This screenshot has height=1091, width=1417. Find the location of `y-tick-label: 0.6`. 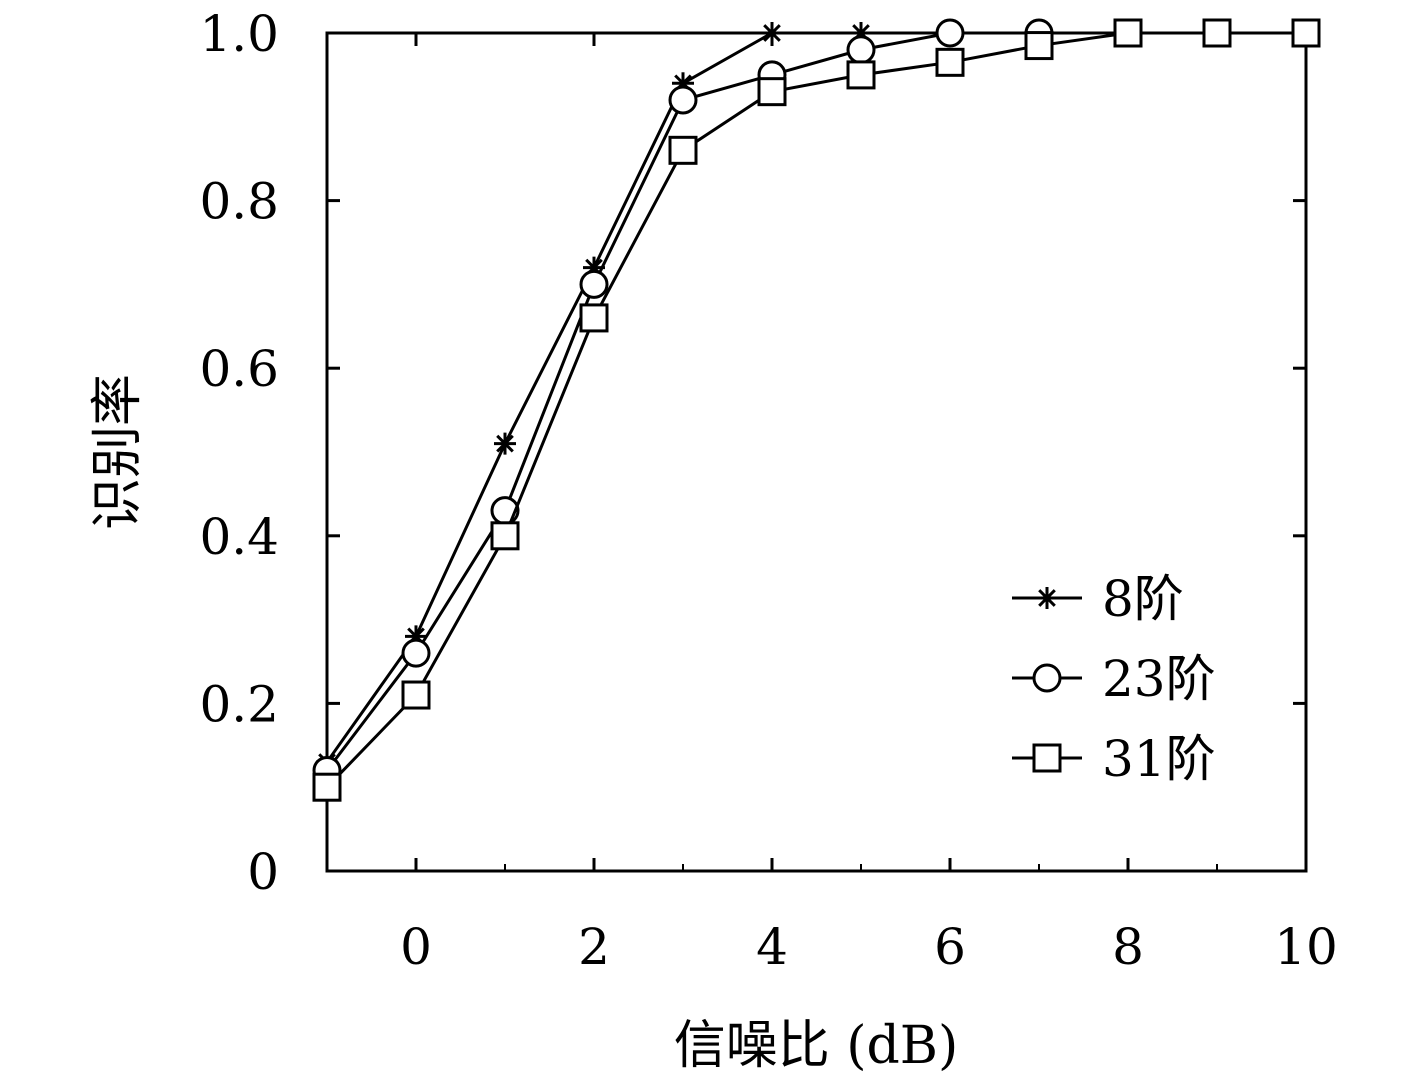

y-tick-label: 0.6 is located at coordinates (239, 369).